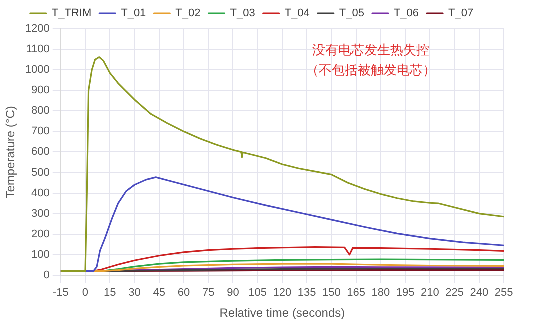 The width and height of the screenshot is (554, 325). I want to click on x-tick-label: 150, so click(331, 293).